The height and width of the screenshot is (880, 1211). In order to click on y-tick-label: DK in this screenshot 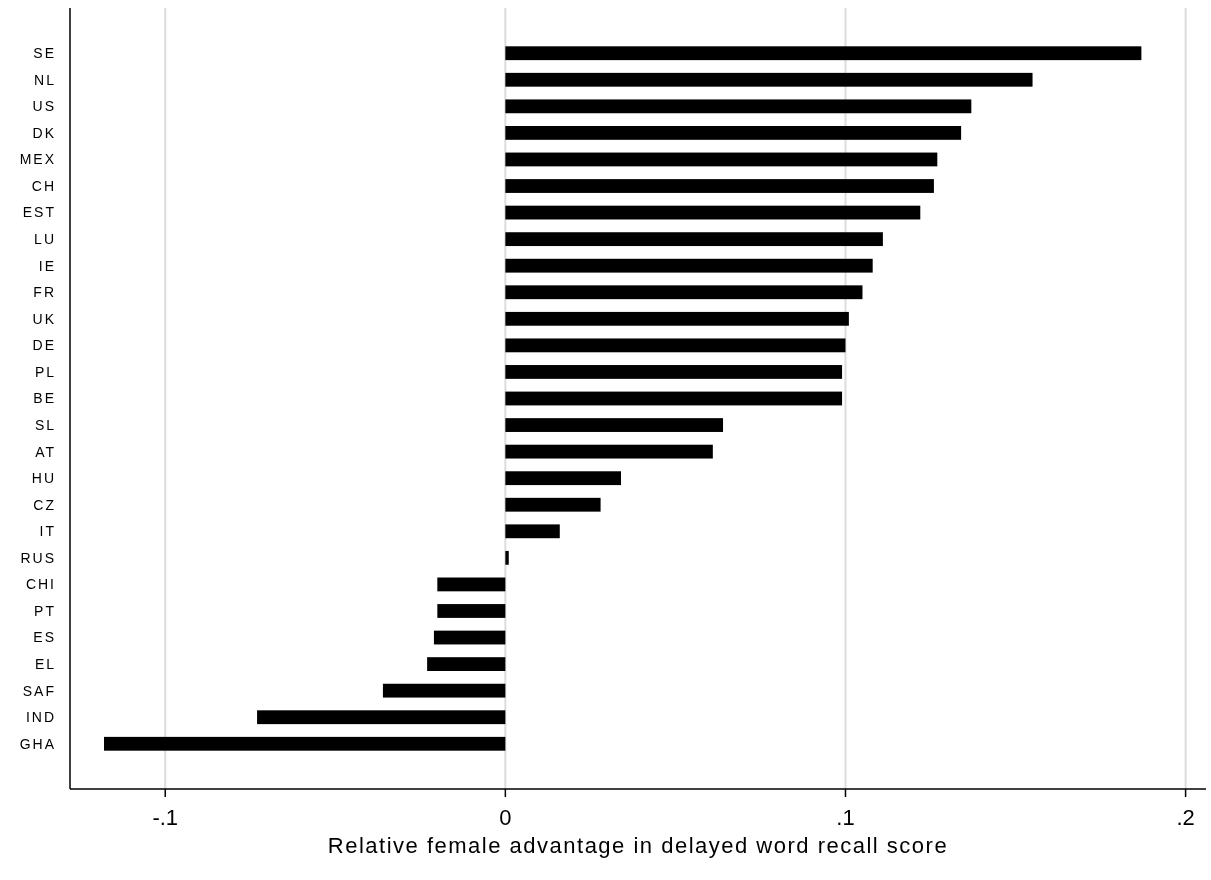, I will do `click(44, 132)`.